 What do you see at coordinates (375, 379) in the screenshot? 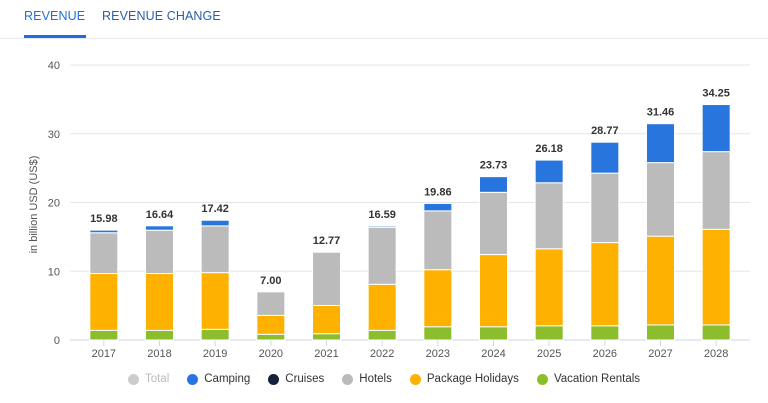
I see `legend-label: Hotels` at bounding box center [375, 379].